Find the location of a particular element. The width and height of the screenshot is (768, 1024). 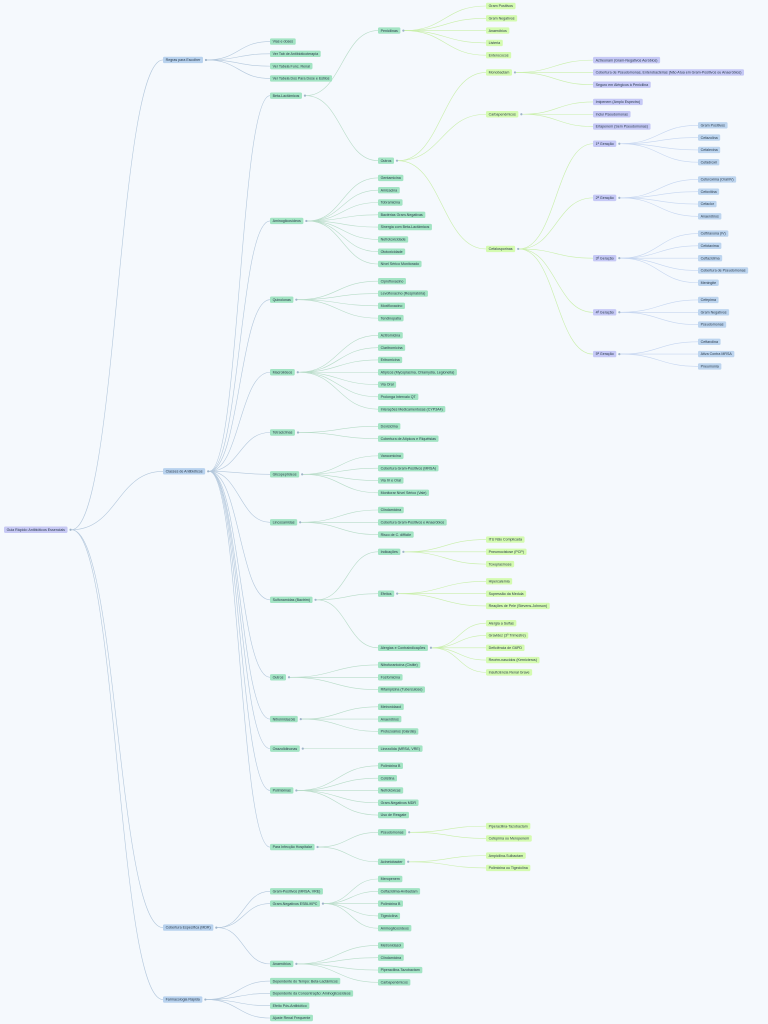

node-label: Indicações is located at coordinates (389, 552).